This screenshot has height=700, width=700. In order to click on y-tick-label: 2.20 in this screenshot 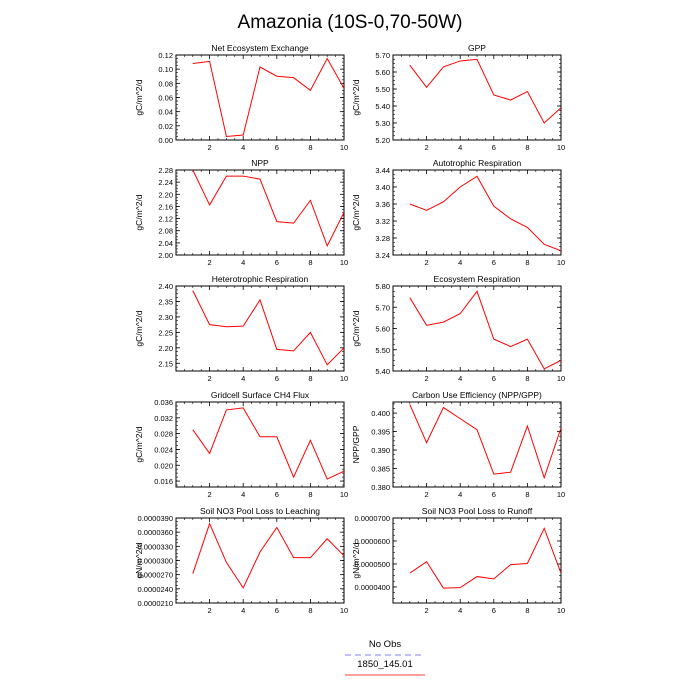, I will do `click(165, 194)`.